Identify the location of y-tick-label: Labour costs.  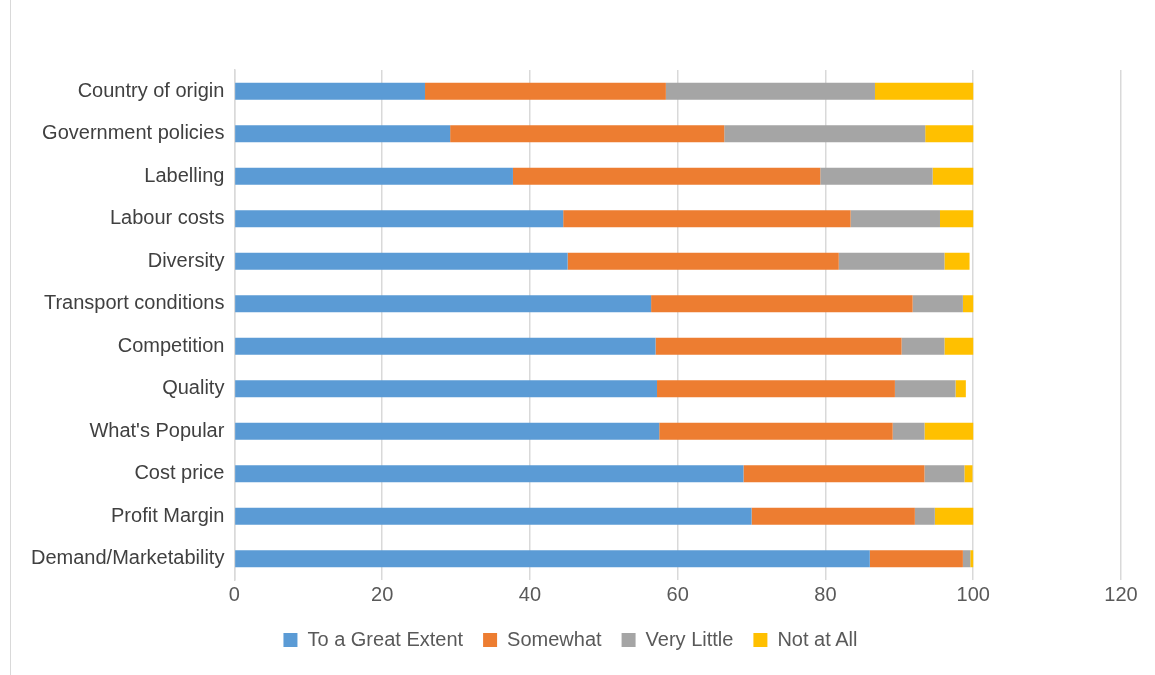
(167, 217).